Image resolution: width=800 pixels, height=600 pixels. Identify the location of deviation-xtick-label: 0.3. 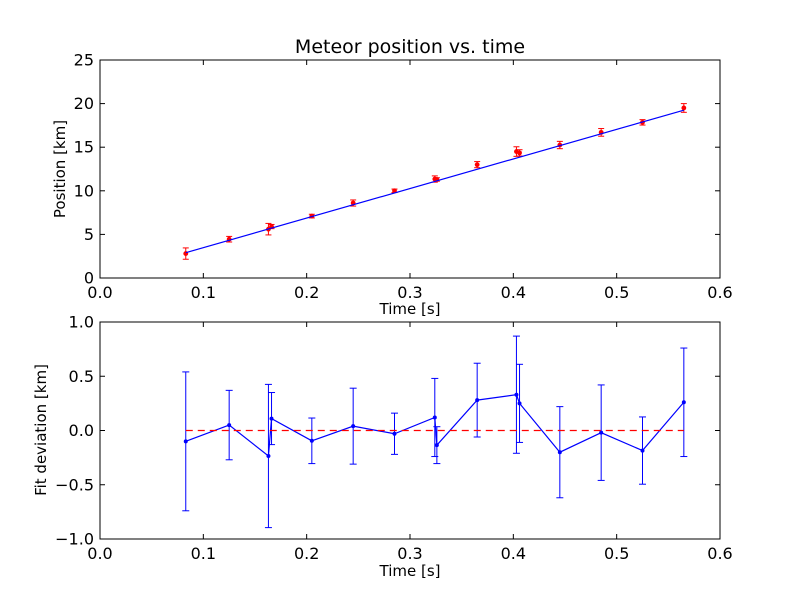
(409, 553).